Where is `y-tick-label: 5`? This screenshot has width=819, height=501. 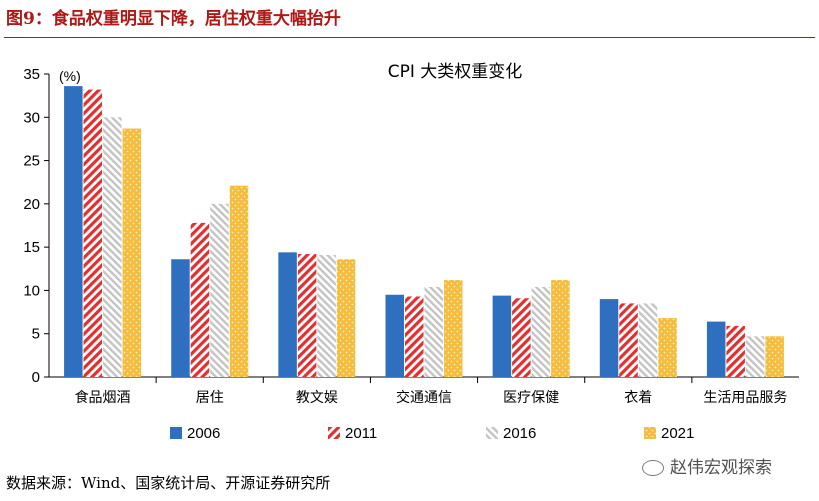 y-tick-label: 5 is located at coordinates (36, 334).